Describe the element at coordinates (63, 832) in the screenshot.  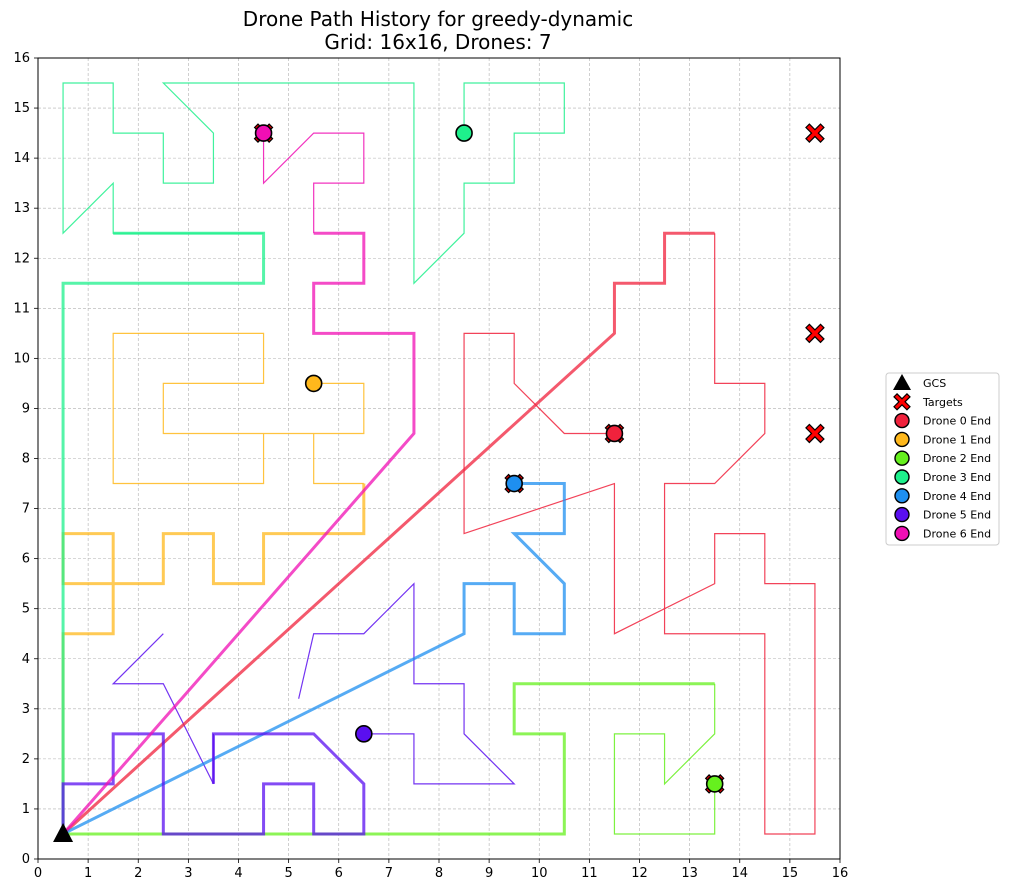
I see `gcs-marker` at that location.